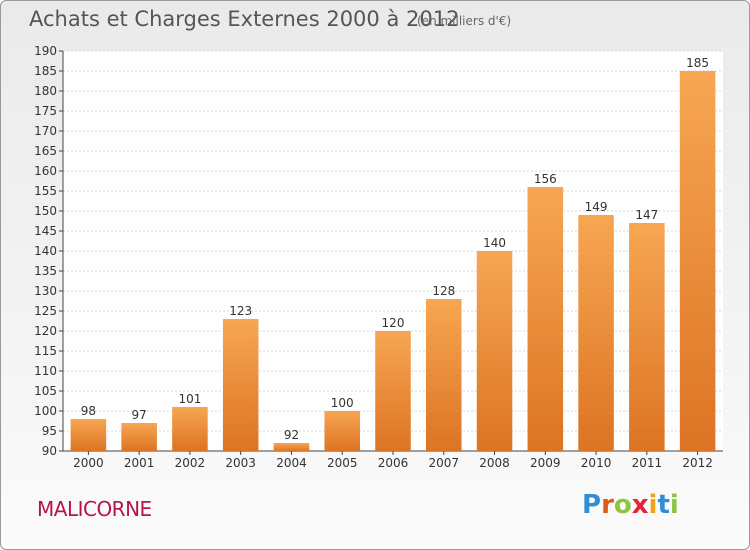  What do you see at coordinates (494, 243) in the screenshot?
I see `data-label: 140` at bounding box center [494, 243].